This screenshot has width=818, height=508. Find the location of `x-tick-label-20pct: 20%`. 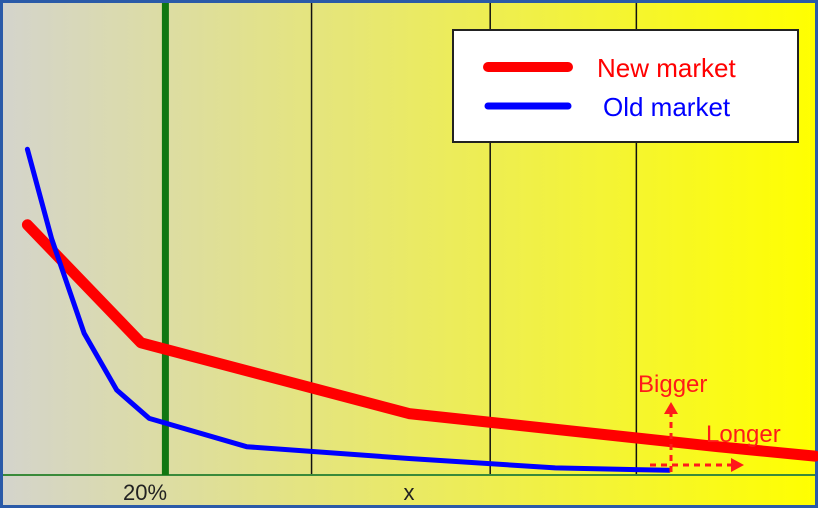

x-tick-label-20pct: 20% is located at coordinates (145, 492).